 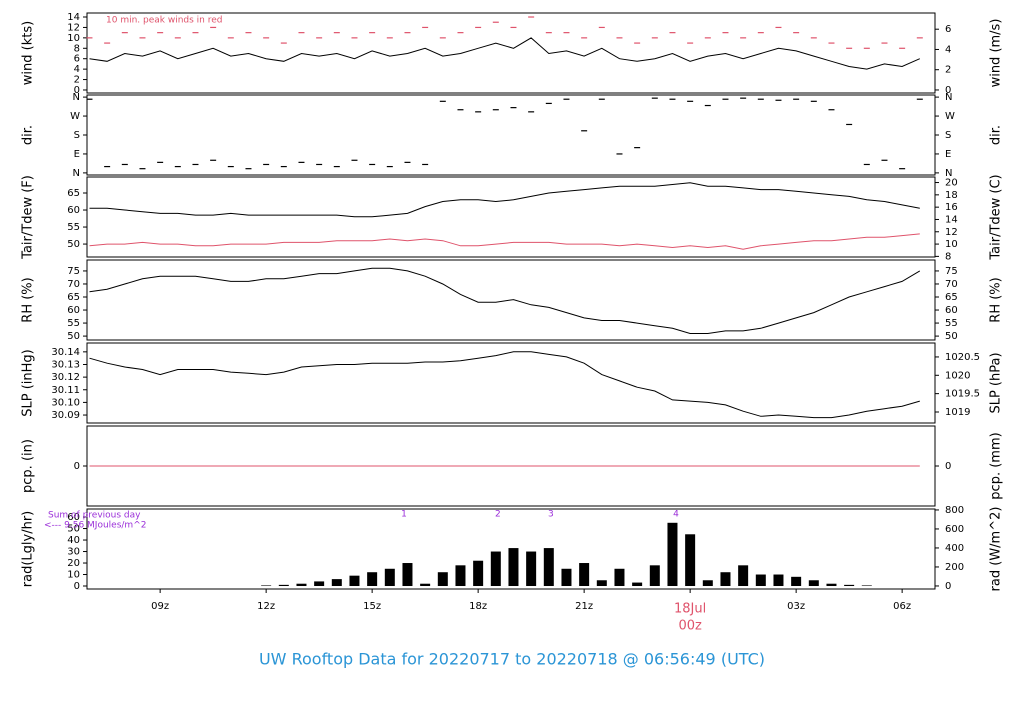 I want to click on y2-tick-label: S, so click(x=948, y=135).